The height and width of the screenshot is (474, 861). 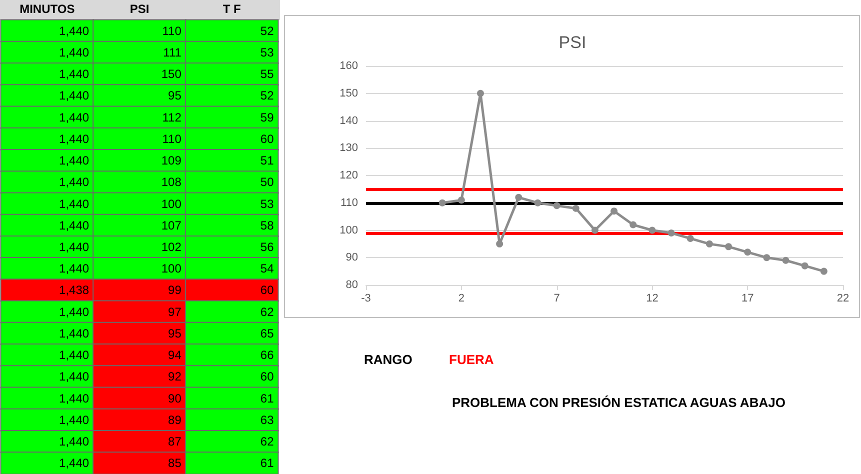 What do you see at coordinates (267, 161) in the screenshot?
I see `data-label: 51` at bounding box center [267, 161].